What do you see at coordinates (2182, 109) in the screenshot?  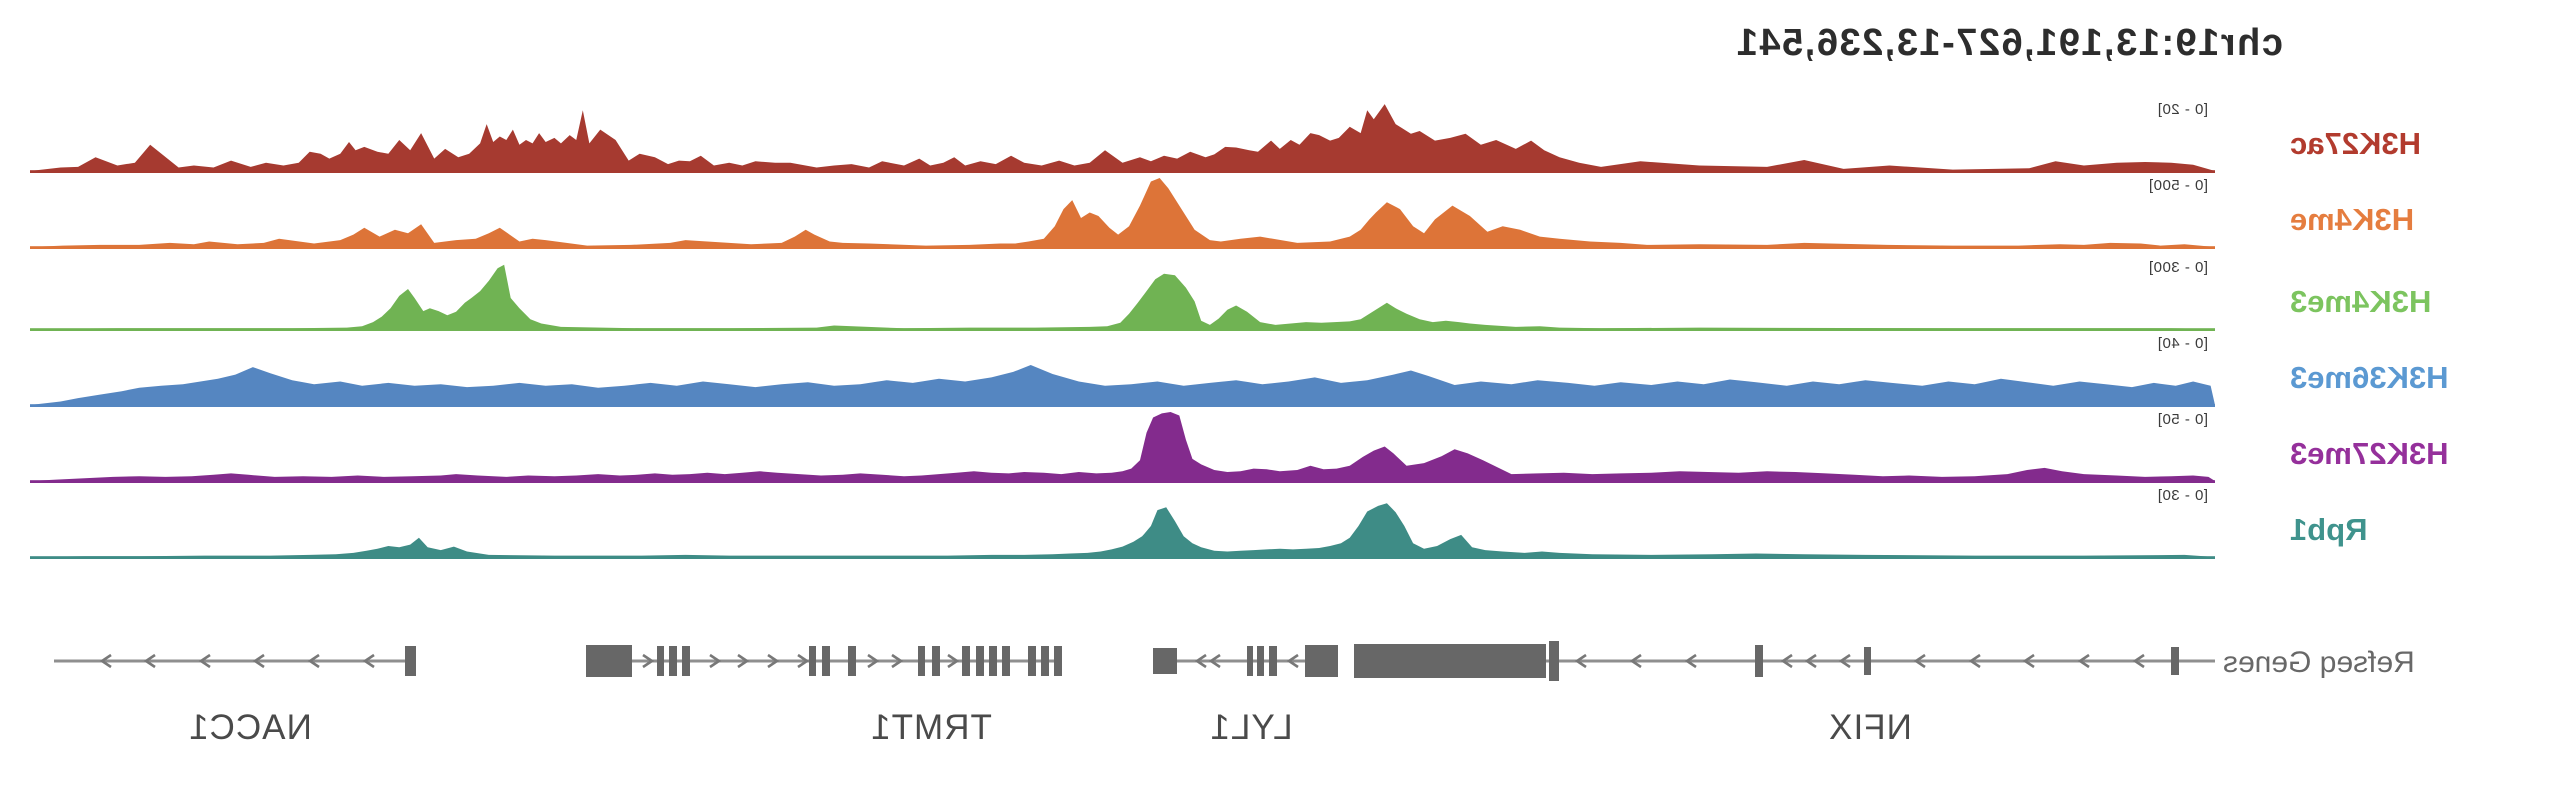 I see `data-range-label: [0 - 20]` at bounding box center [2182, 109].